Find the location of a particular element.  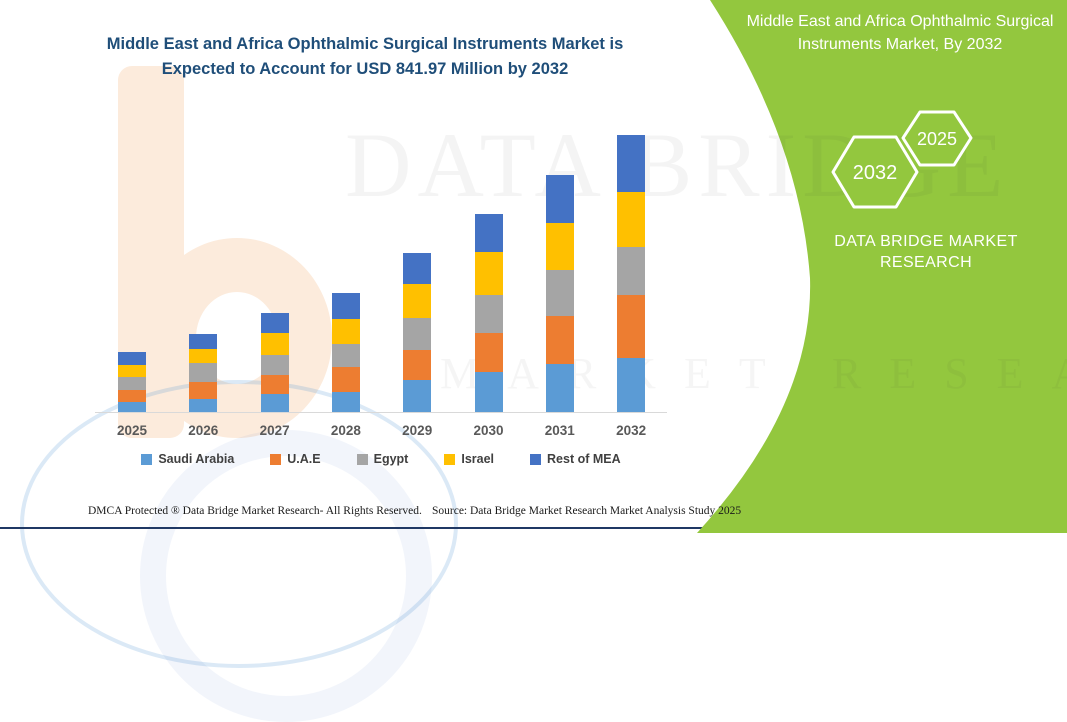

bar-2030 is located at coordinates (488, 313).